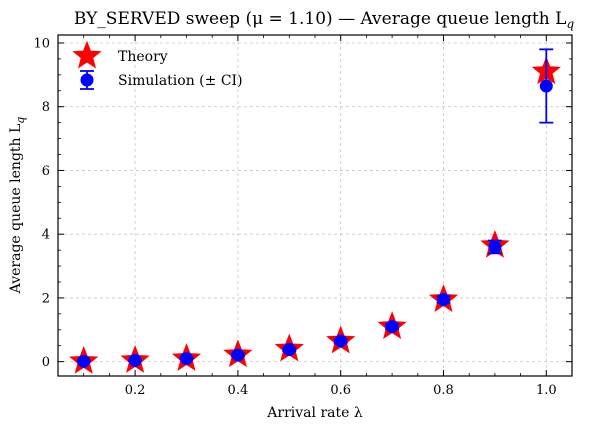 The image size is (589, 429). What do you see at coordinates (238, 390) in the screenshot?
I see `x-tick-label: 0.4` at bounding box center [238, 390].